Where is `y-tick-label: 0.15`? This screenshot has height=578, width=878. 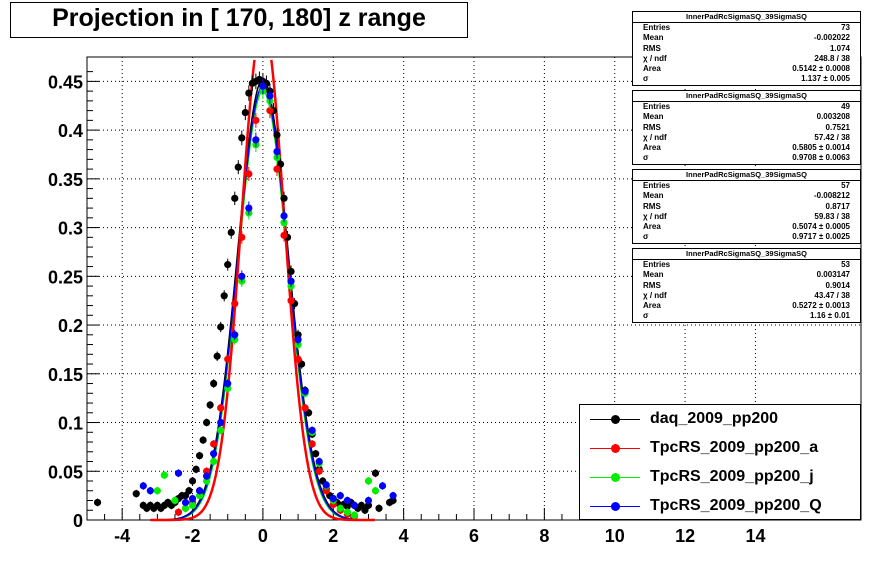
y-tick-label: 0.15 is located at coordinates (65, 375).